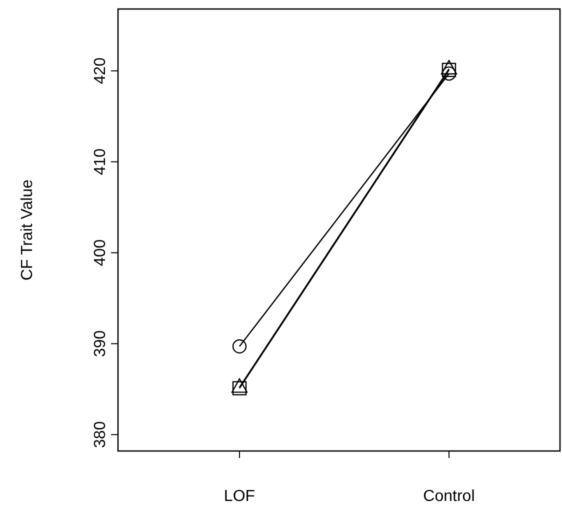 The height and width of the screenshot is (506, 562). What do you see at coordinates (100, 252) in the screenshot?
I see `y-tick-label: 400` at bounding box center [100, 252].